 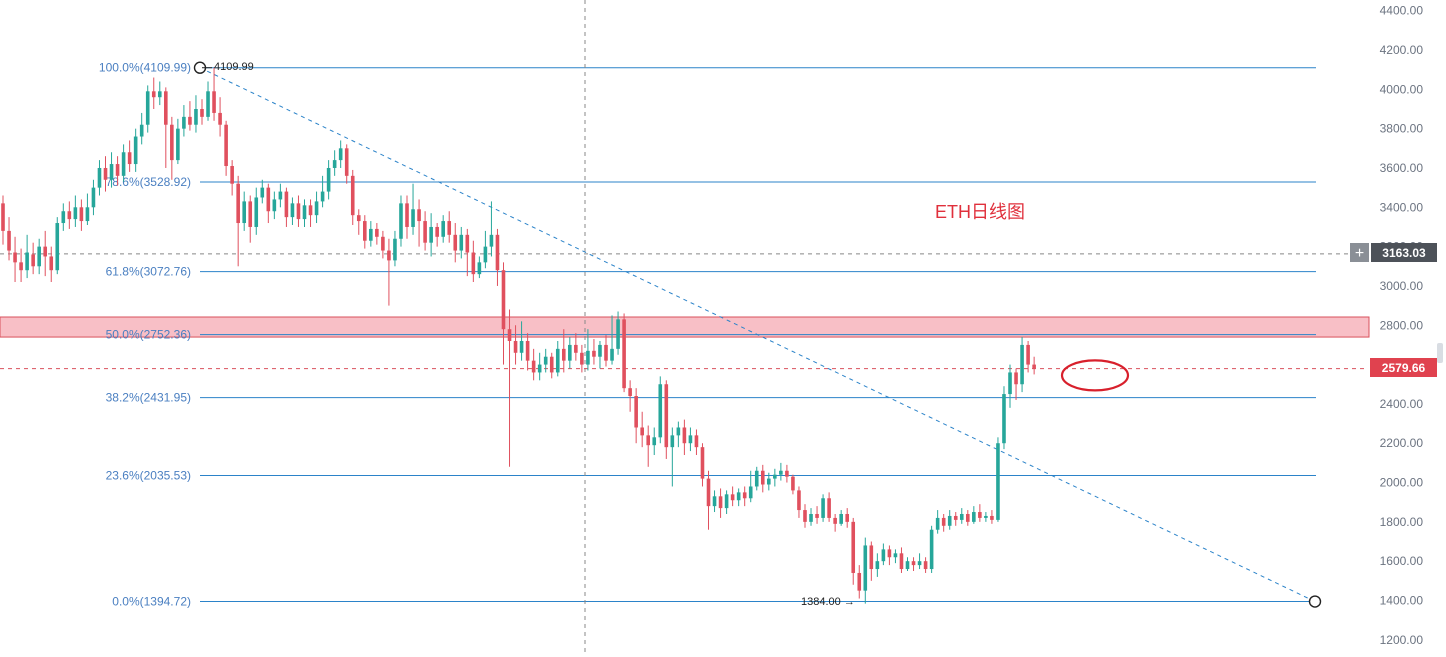 What do you see at coordinates (145, 68) in the screenshot?
I see `fib-level-label: 100.0%(4109.99)` at bounding box center [145, 68].